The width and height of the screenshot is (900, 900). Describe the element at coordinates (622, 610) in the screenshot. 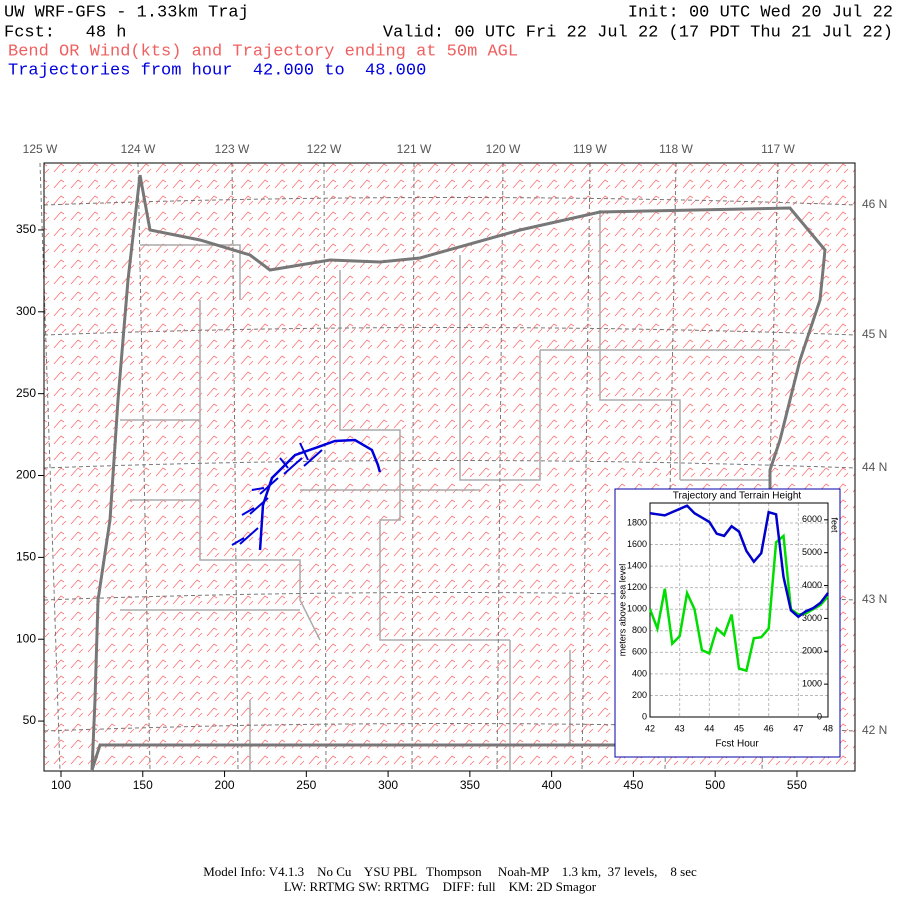

I see `y-axis-label: meters above sea level` at that location.